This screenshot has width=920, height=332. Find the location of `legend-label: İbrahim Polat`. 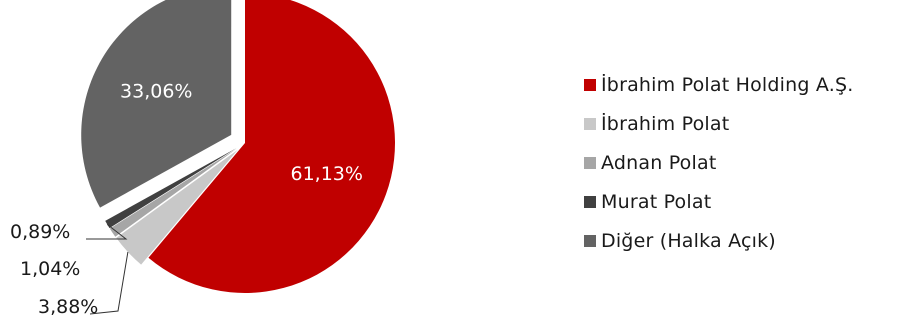

legend-label: İbrahim Polat is located at coordinates (665, 123).